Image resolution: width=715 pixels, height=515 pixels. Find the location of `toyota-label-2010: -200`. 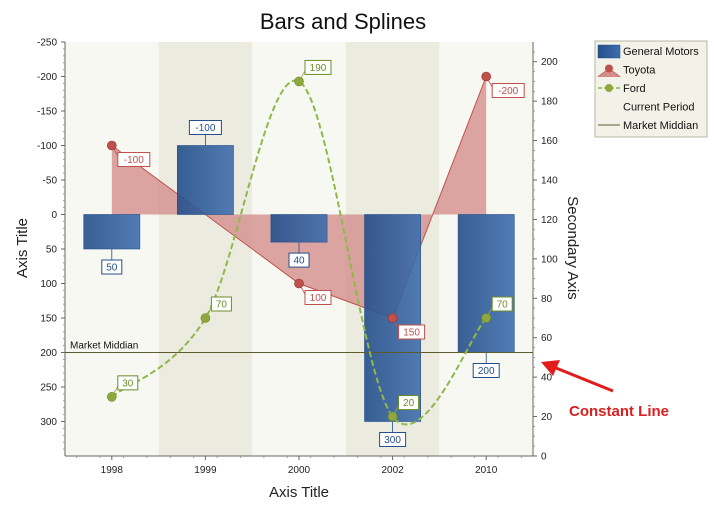

toyota-label-2010: -200 is located at coordinates (508, 91).